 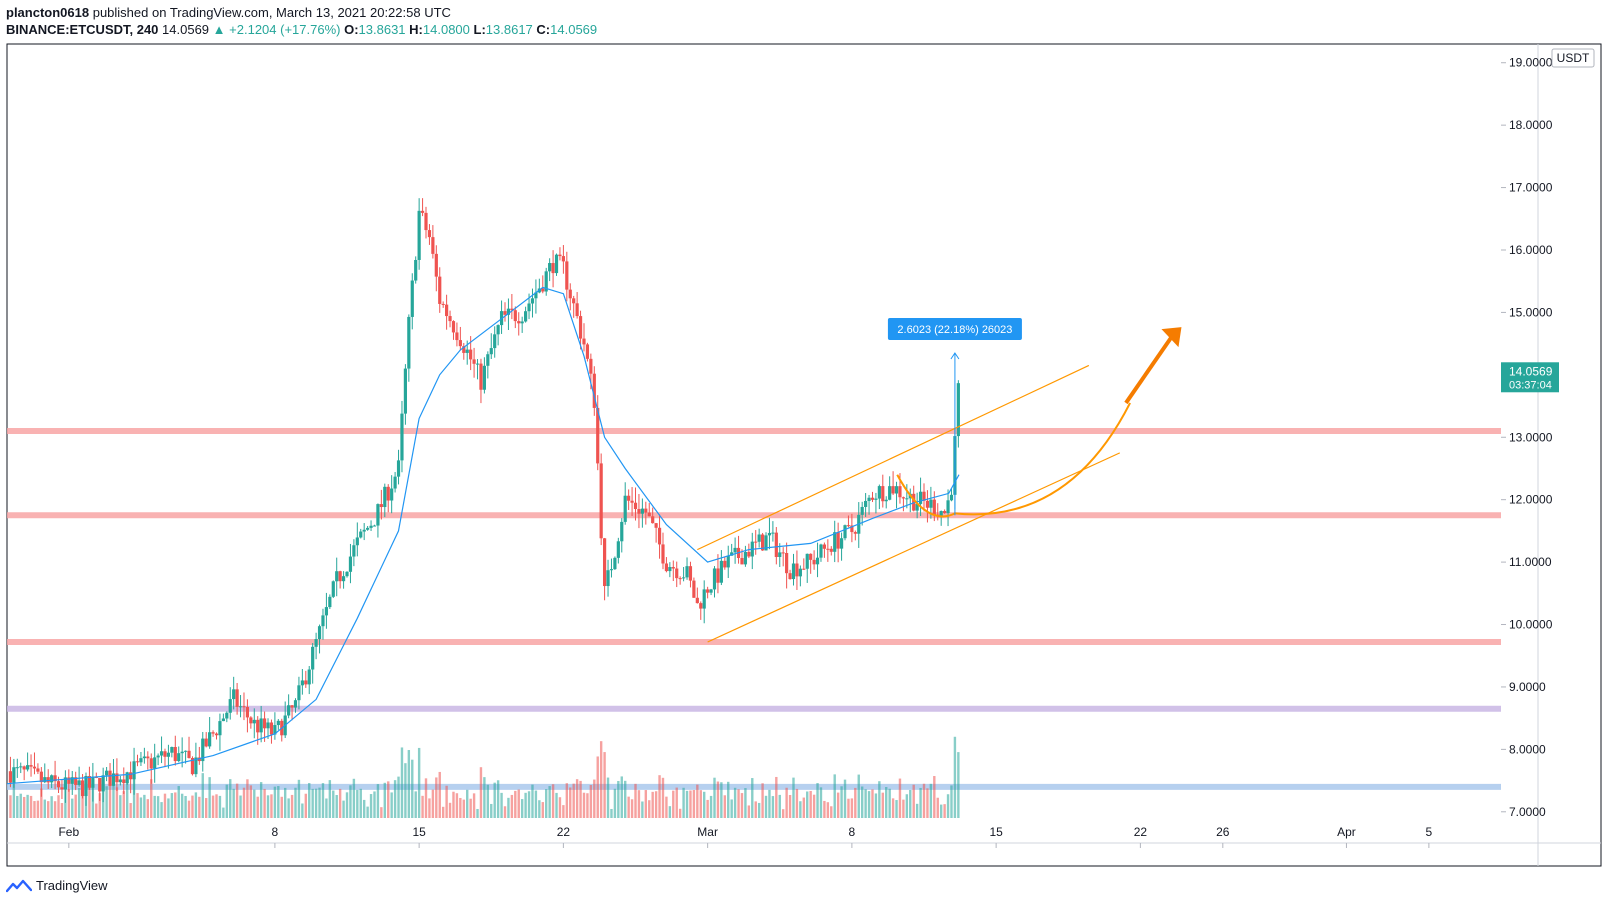 I want to click on author-name: plancton0618, so click(x=48, y=12).